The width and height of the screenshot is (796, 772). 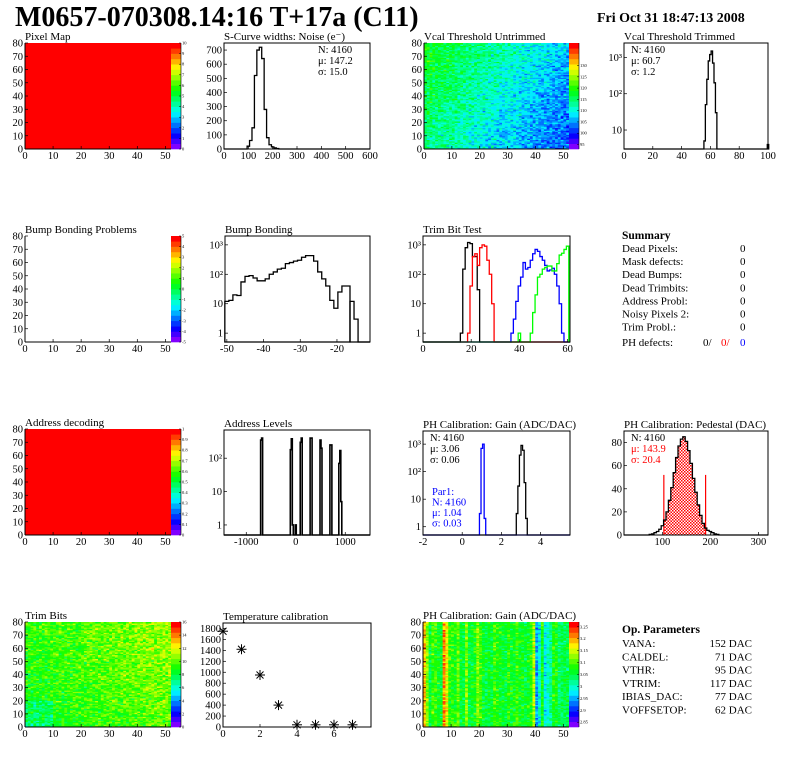 What do you see at coordinates (641, 684) in the screenshot?
I see `op-parameter-label: VTRIM:` at bounding box center [641, 684].